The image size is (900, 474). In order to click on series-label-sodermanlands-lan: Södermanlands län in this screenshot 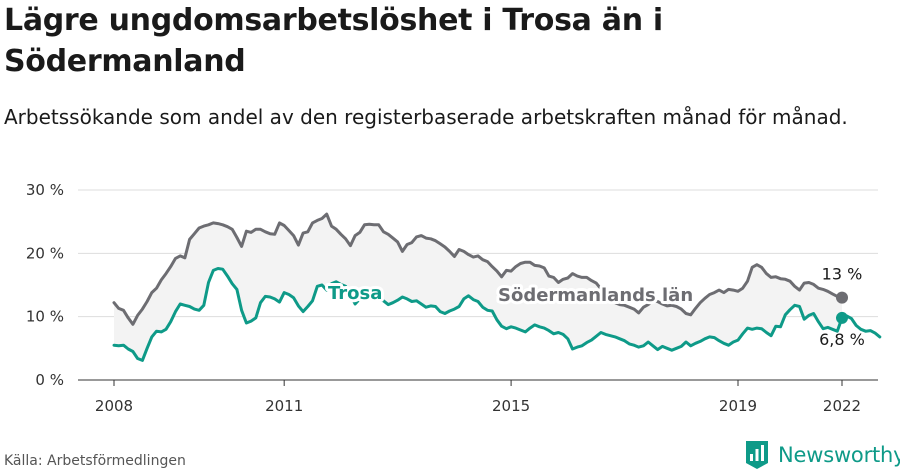, I will do `click(595, 295)`.